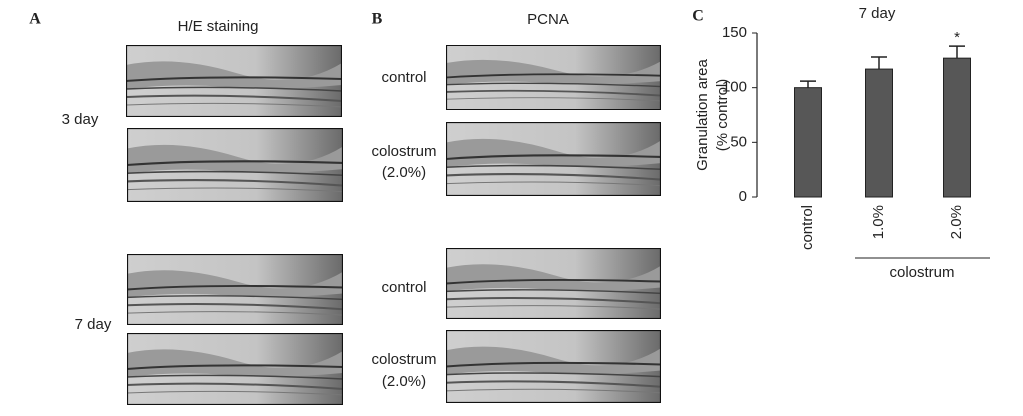 The width and height of the screenshot is (1023, 416). I want to click on chart-title: 7 day, so click(877, 13).